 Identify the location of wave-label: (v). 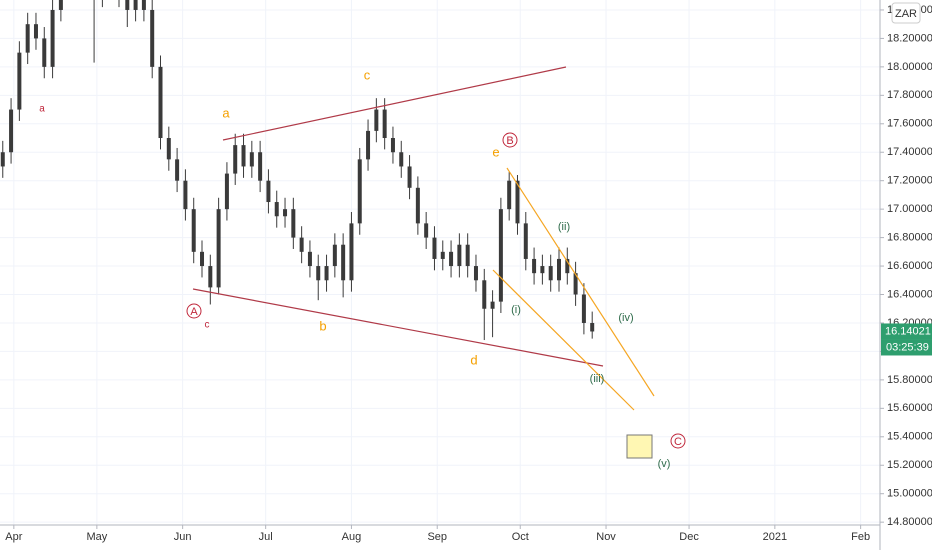
(664, 464).